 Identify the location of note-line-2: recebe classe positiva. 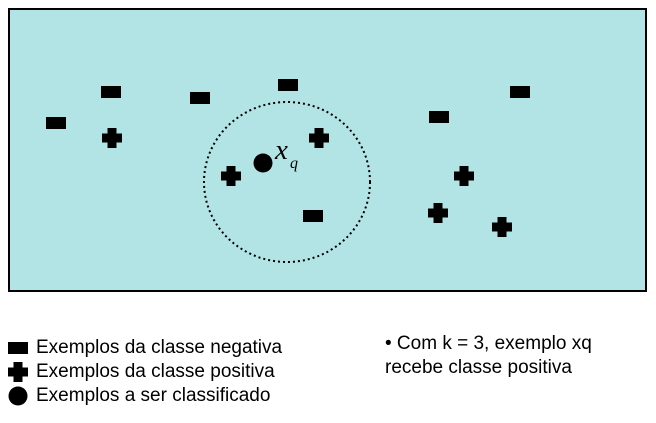
(478, 367).